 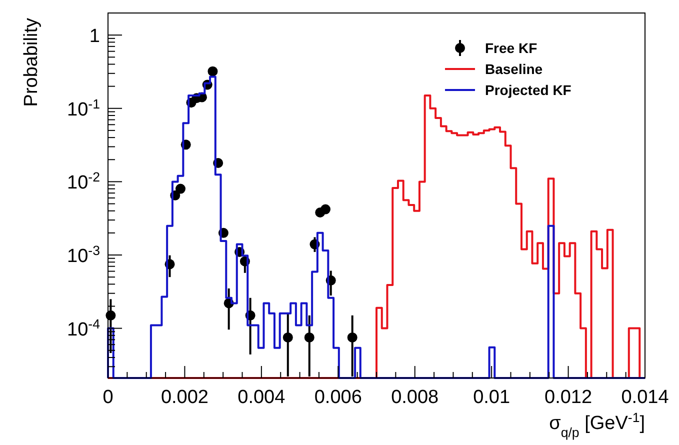 What do you see at coordinates (528, 90) in the screenshot?
I see `legend-label: Projected KF` at bounding box center [528, 90].